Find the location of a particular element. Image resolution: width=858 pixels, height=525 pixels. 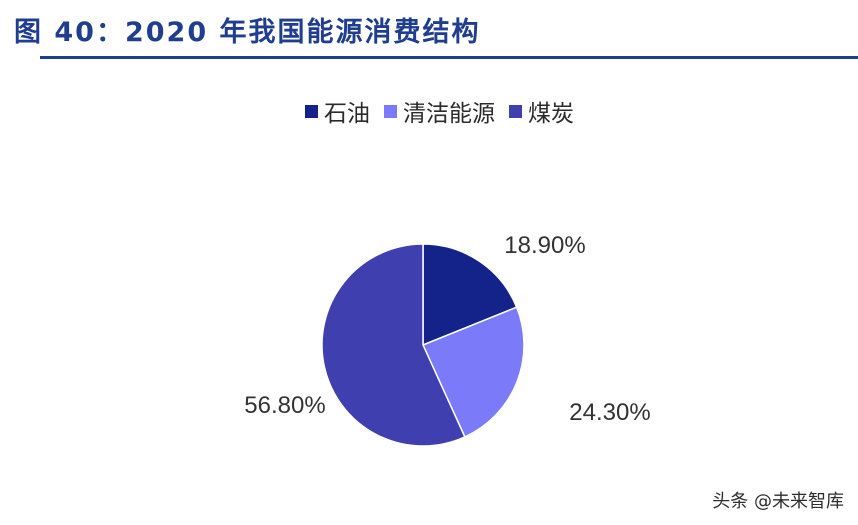

legend-label-oil: 石油 is located at coordinates (347, 114).